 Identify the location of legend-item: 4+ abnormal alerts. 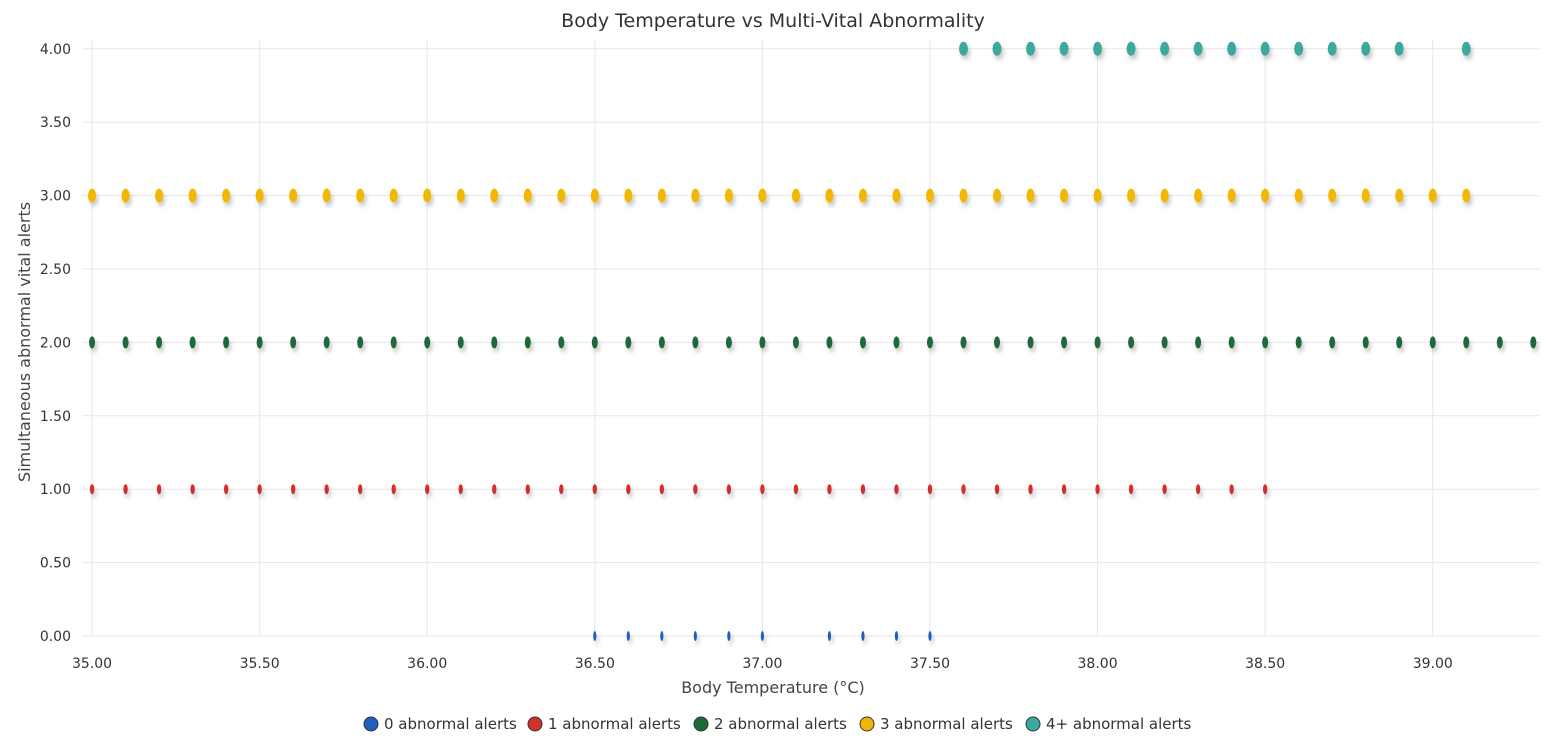
(1108, 724).